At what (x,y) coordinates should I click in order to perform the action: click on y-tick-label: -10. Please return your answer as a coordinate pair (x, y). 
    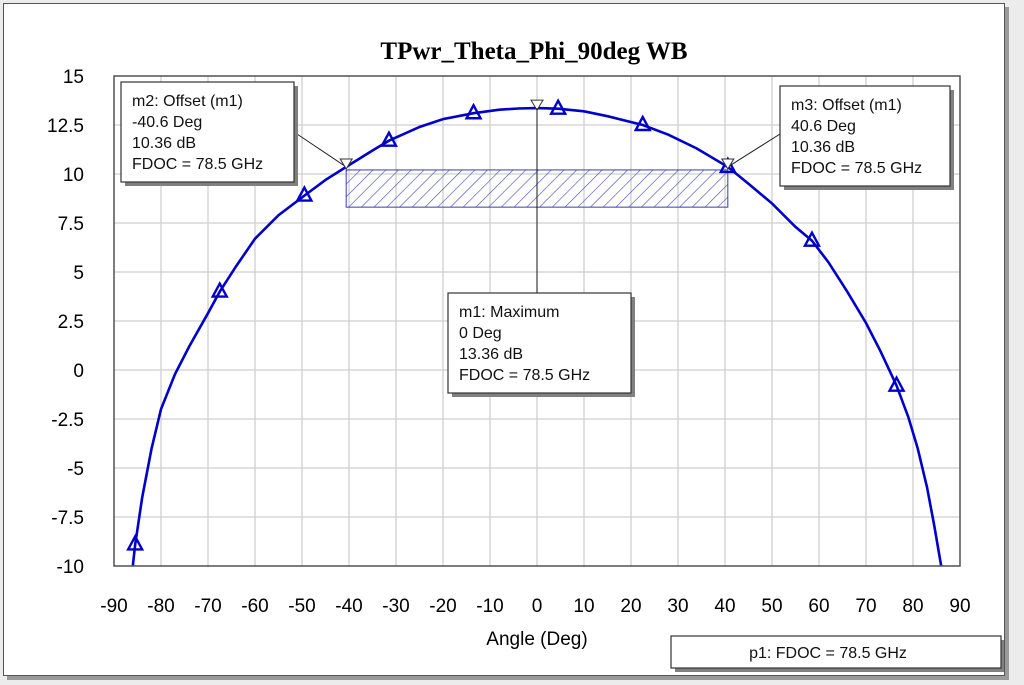
    Looking at the image, I should click on (70, 567).